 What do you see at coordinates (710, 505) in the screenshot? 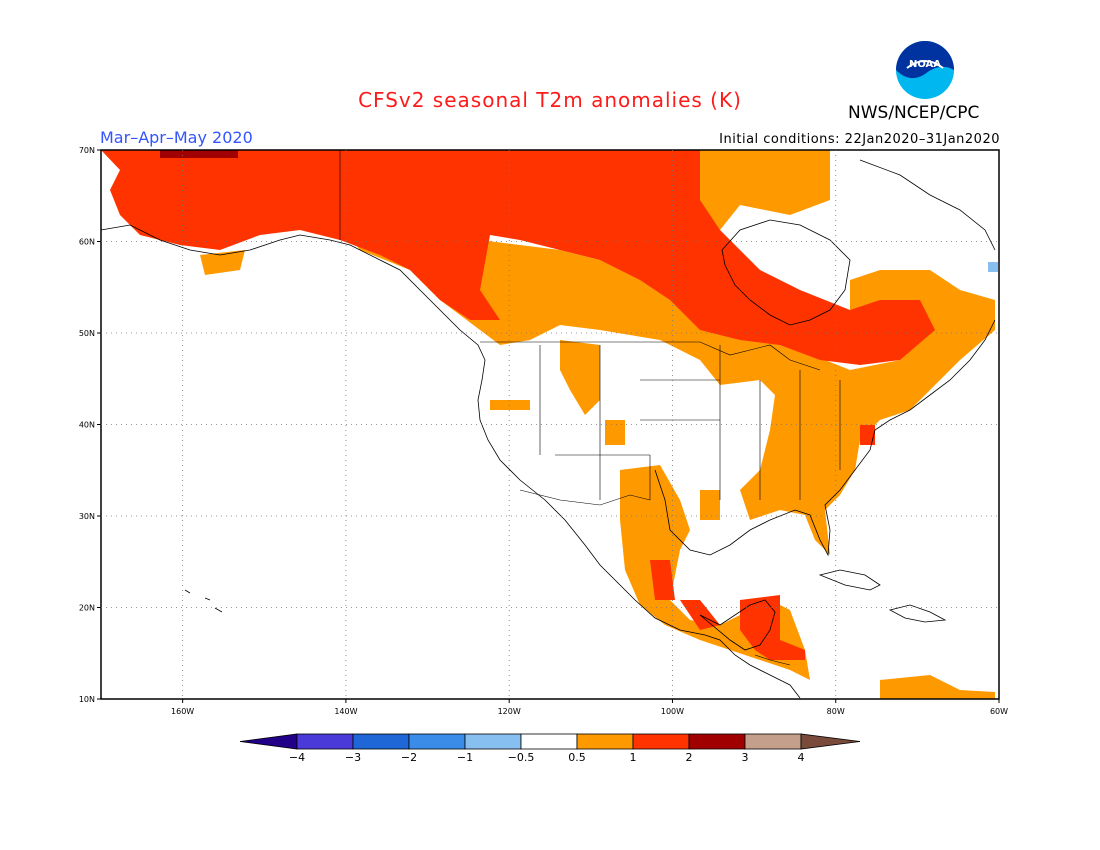
I see `region-texas` at bounding box center [710, 505].